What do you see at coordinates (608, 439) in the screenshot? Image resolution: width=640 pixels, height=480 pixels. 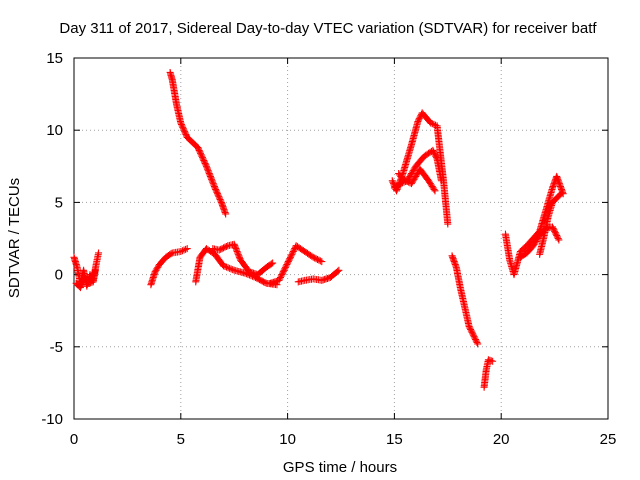 I see `x-tick-label: 25` at bounding box center [608, 439].